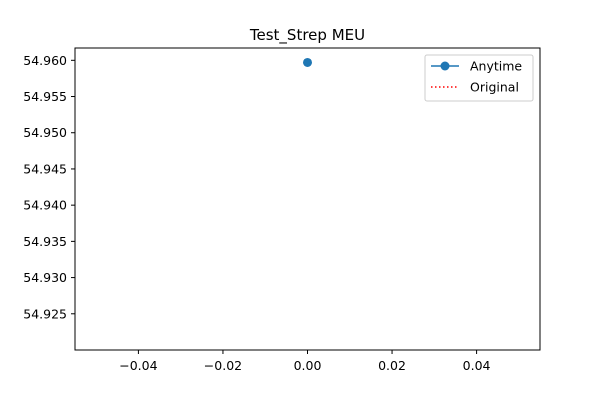 The width and height of the screenshot is (600, 400). I want to click on data-point, so click(307, 62).